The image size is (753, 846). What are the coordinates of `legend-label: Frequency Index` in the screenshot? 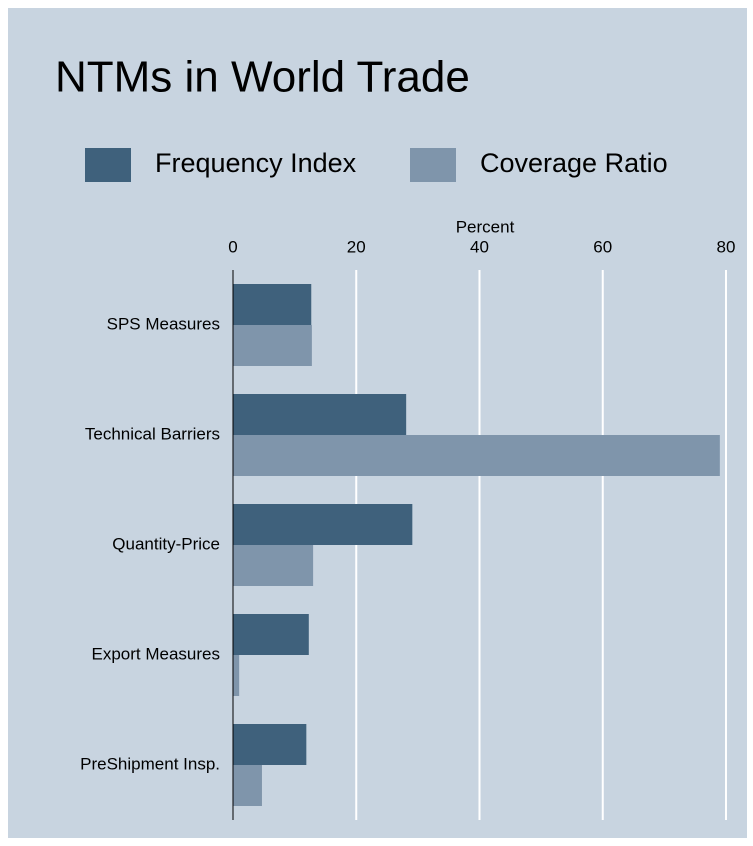 It's located at (256, 163).